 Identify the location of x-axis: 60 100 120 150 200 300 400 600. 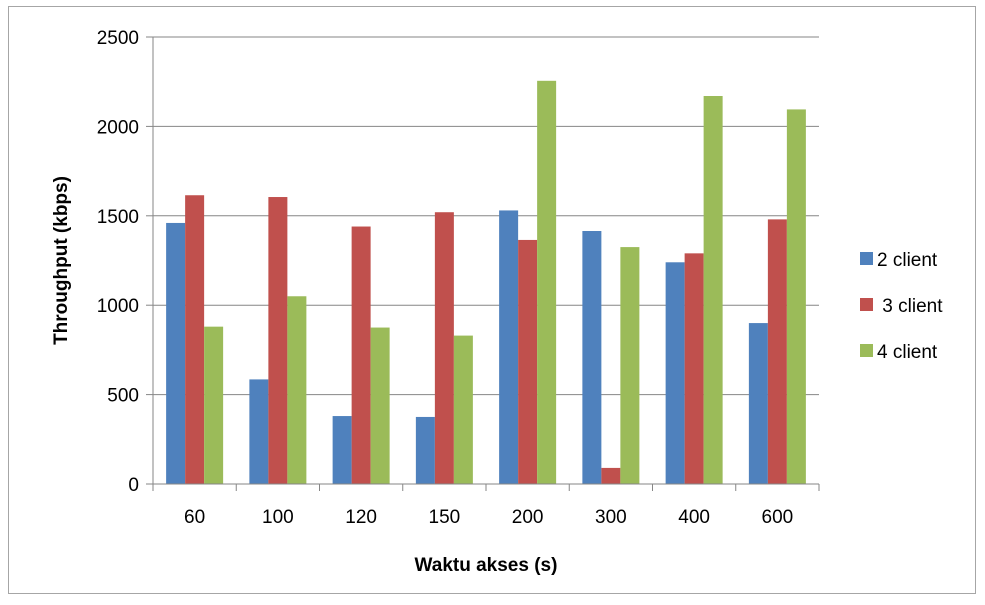
(486, 505).